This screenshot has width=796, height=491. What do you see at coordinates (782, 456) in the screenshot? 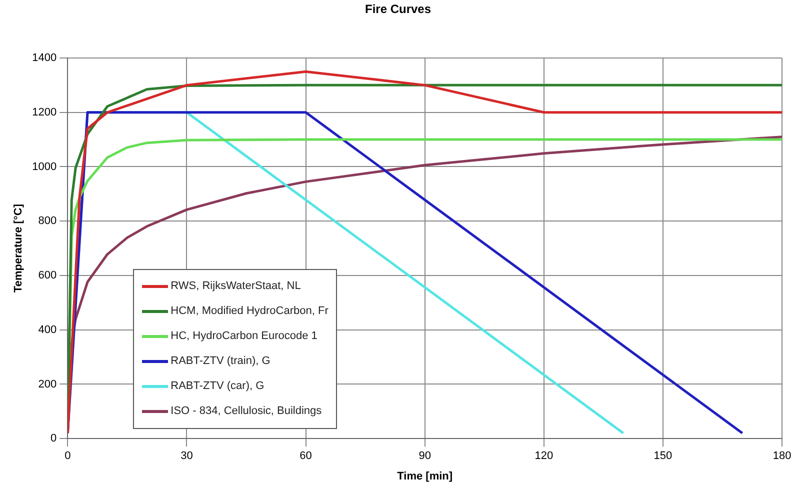
I see `x-tick-label: 180` at bounding box center [782, 456].